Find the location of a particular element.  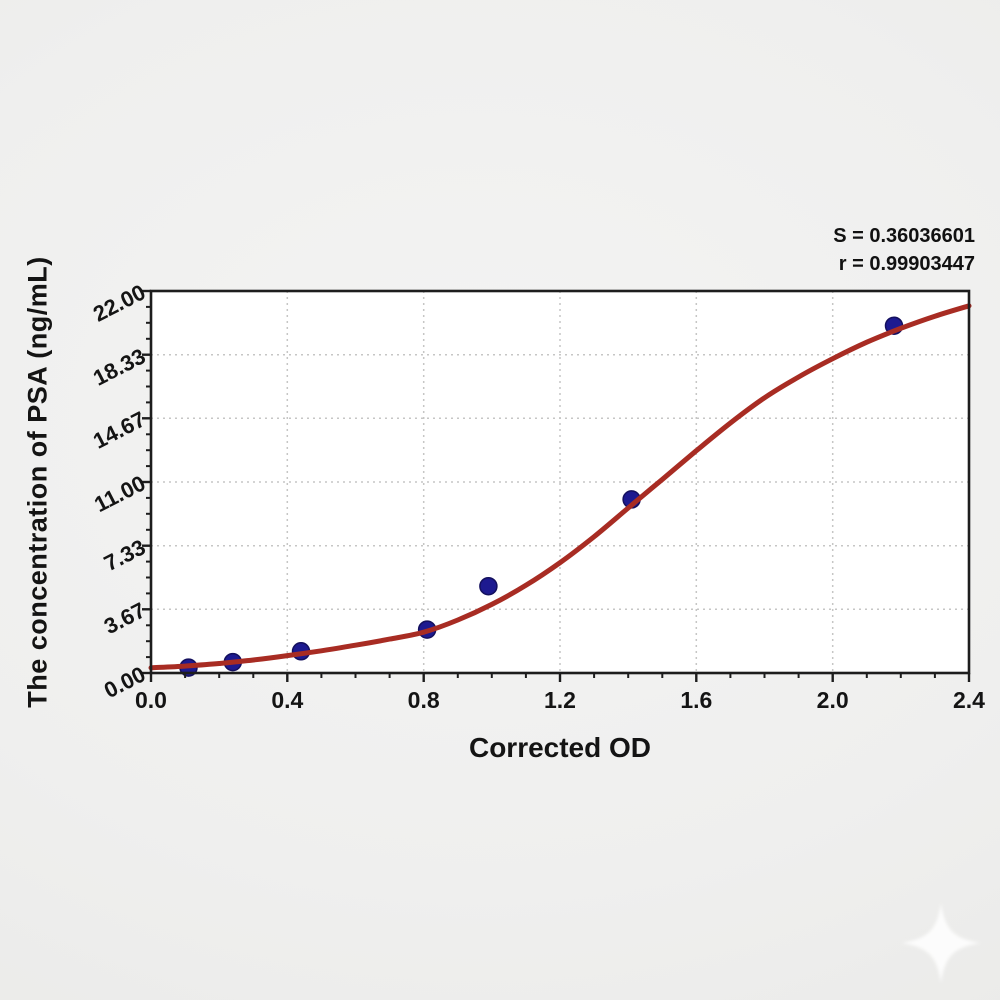

x-tick-label: 2.0 is located at coordinates (832, 700).